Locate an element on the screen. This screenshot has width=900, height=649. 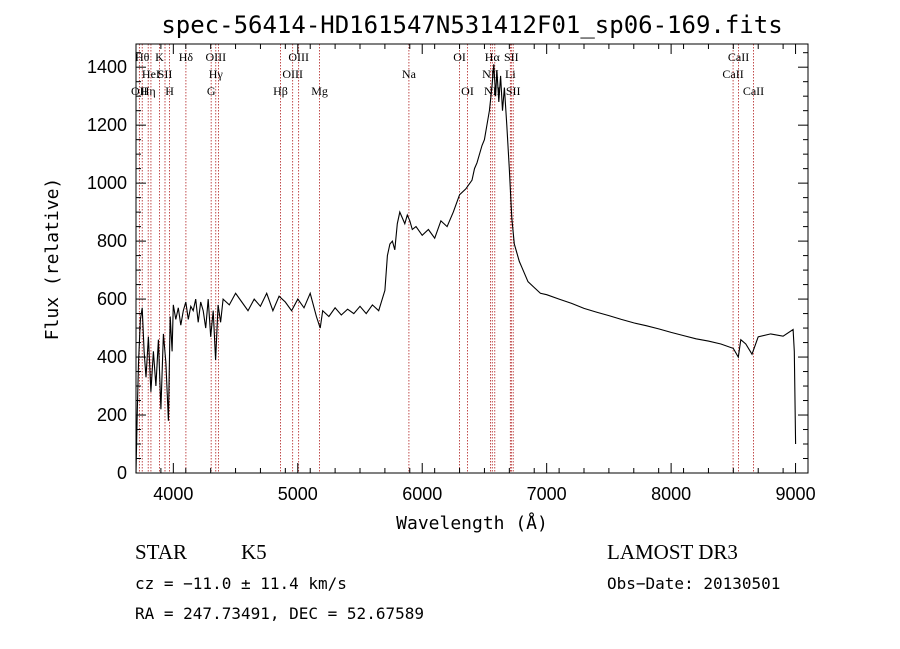
y-tick-label: 0 is located at coordinates (122, 473).